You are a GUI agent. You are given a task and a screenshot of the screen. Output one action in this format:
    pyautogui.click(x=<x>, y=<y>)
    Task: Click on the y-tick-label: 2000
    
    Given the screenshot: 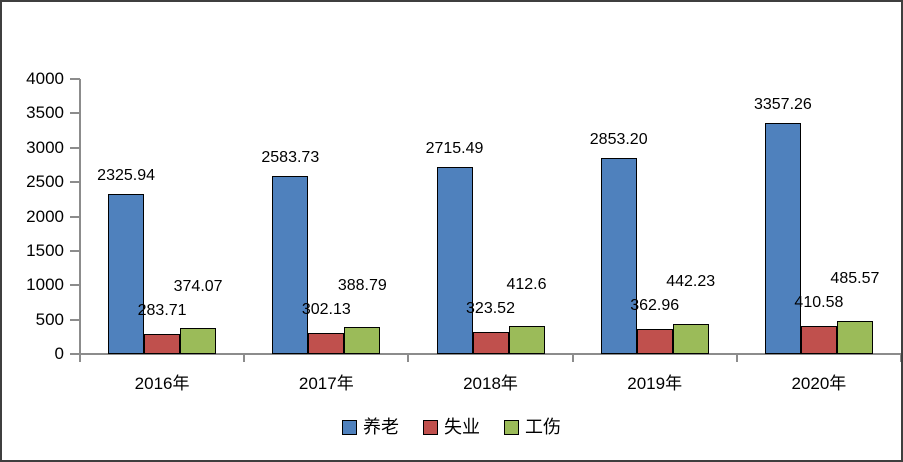 What is the action you would take?
    pyautogui.click(x=45, y=216)
    